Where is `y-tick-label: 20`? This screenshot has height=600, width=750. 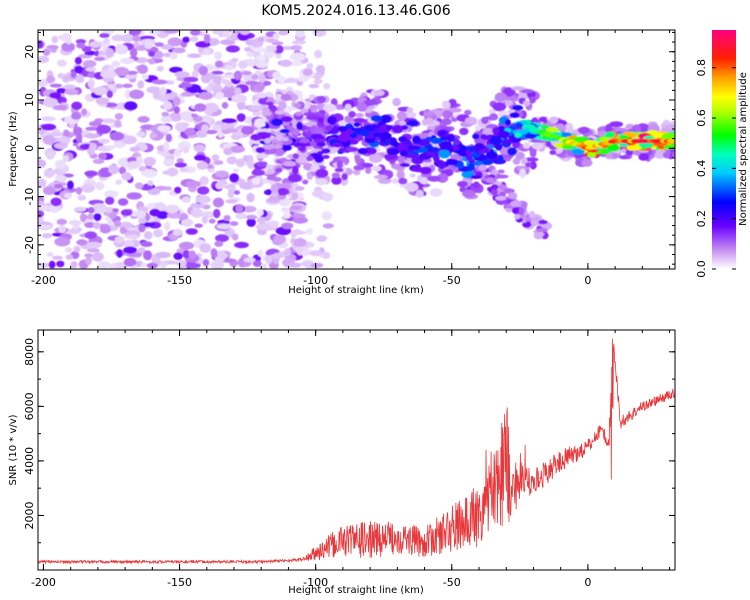 y-tick-label: 20 is located at coordinates (29, 52).